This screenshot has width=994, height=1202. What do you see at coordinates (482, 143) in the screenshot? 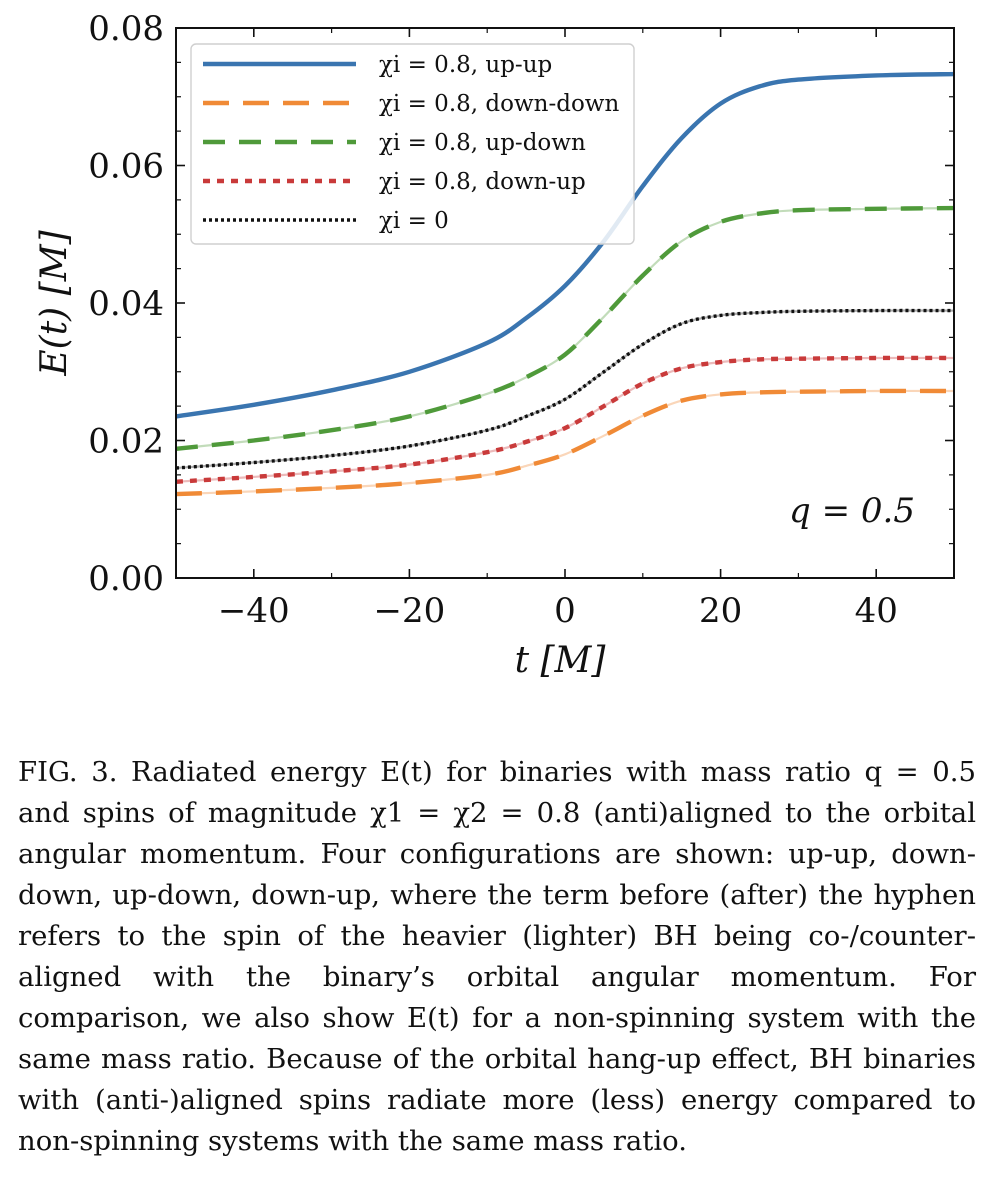
I see `legend-label: χi = 0.8, up-down` at bounding box center [482, 143].